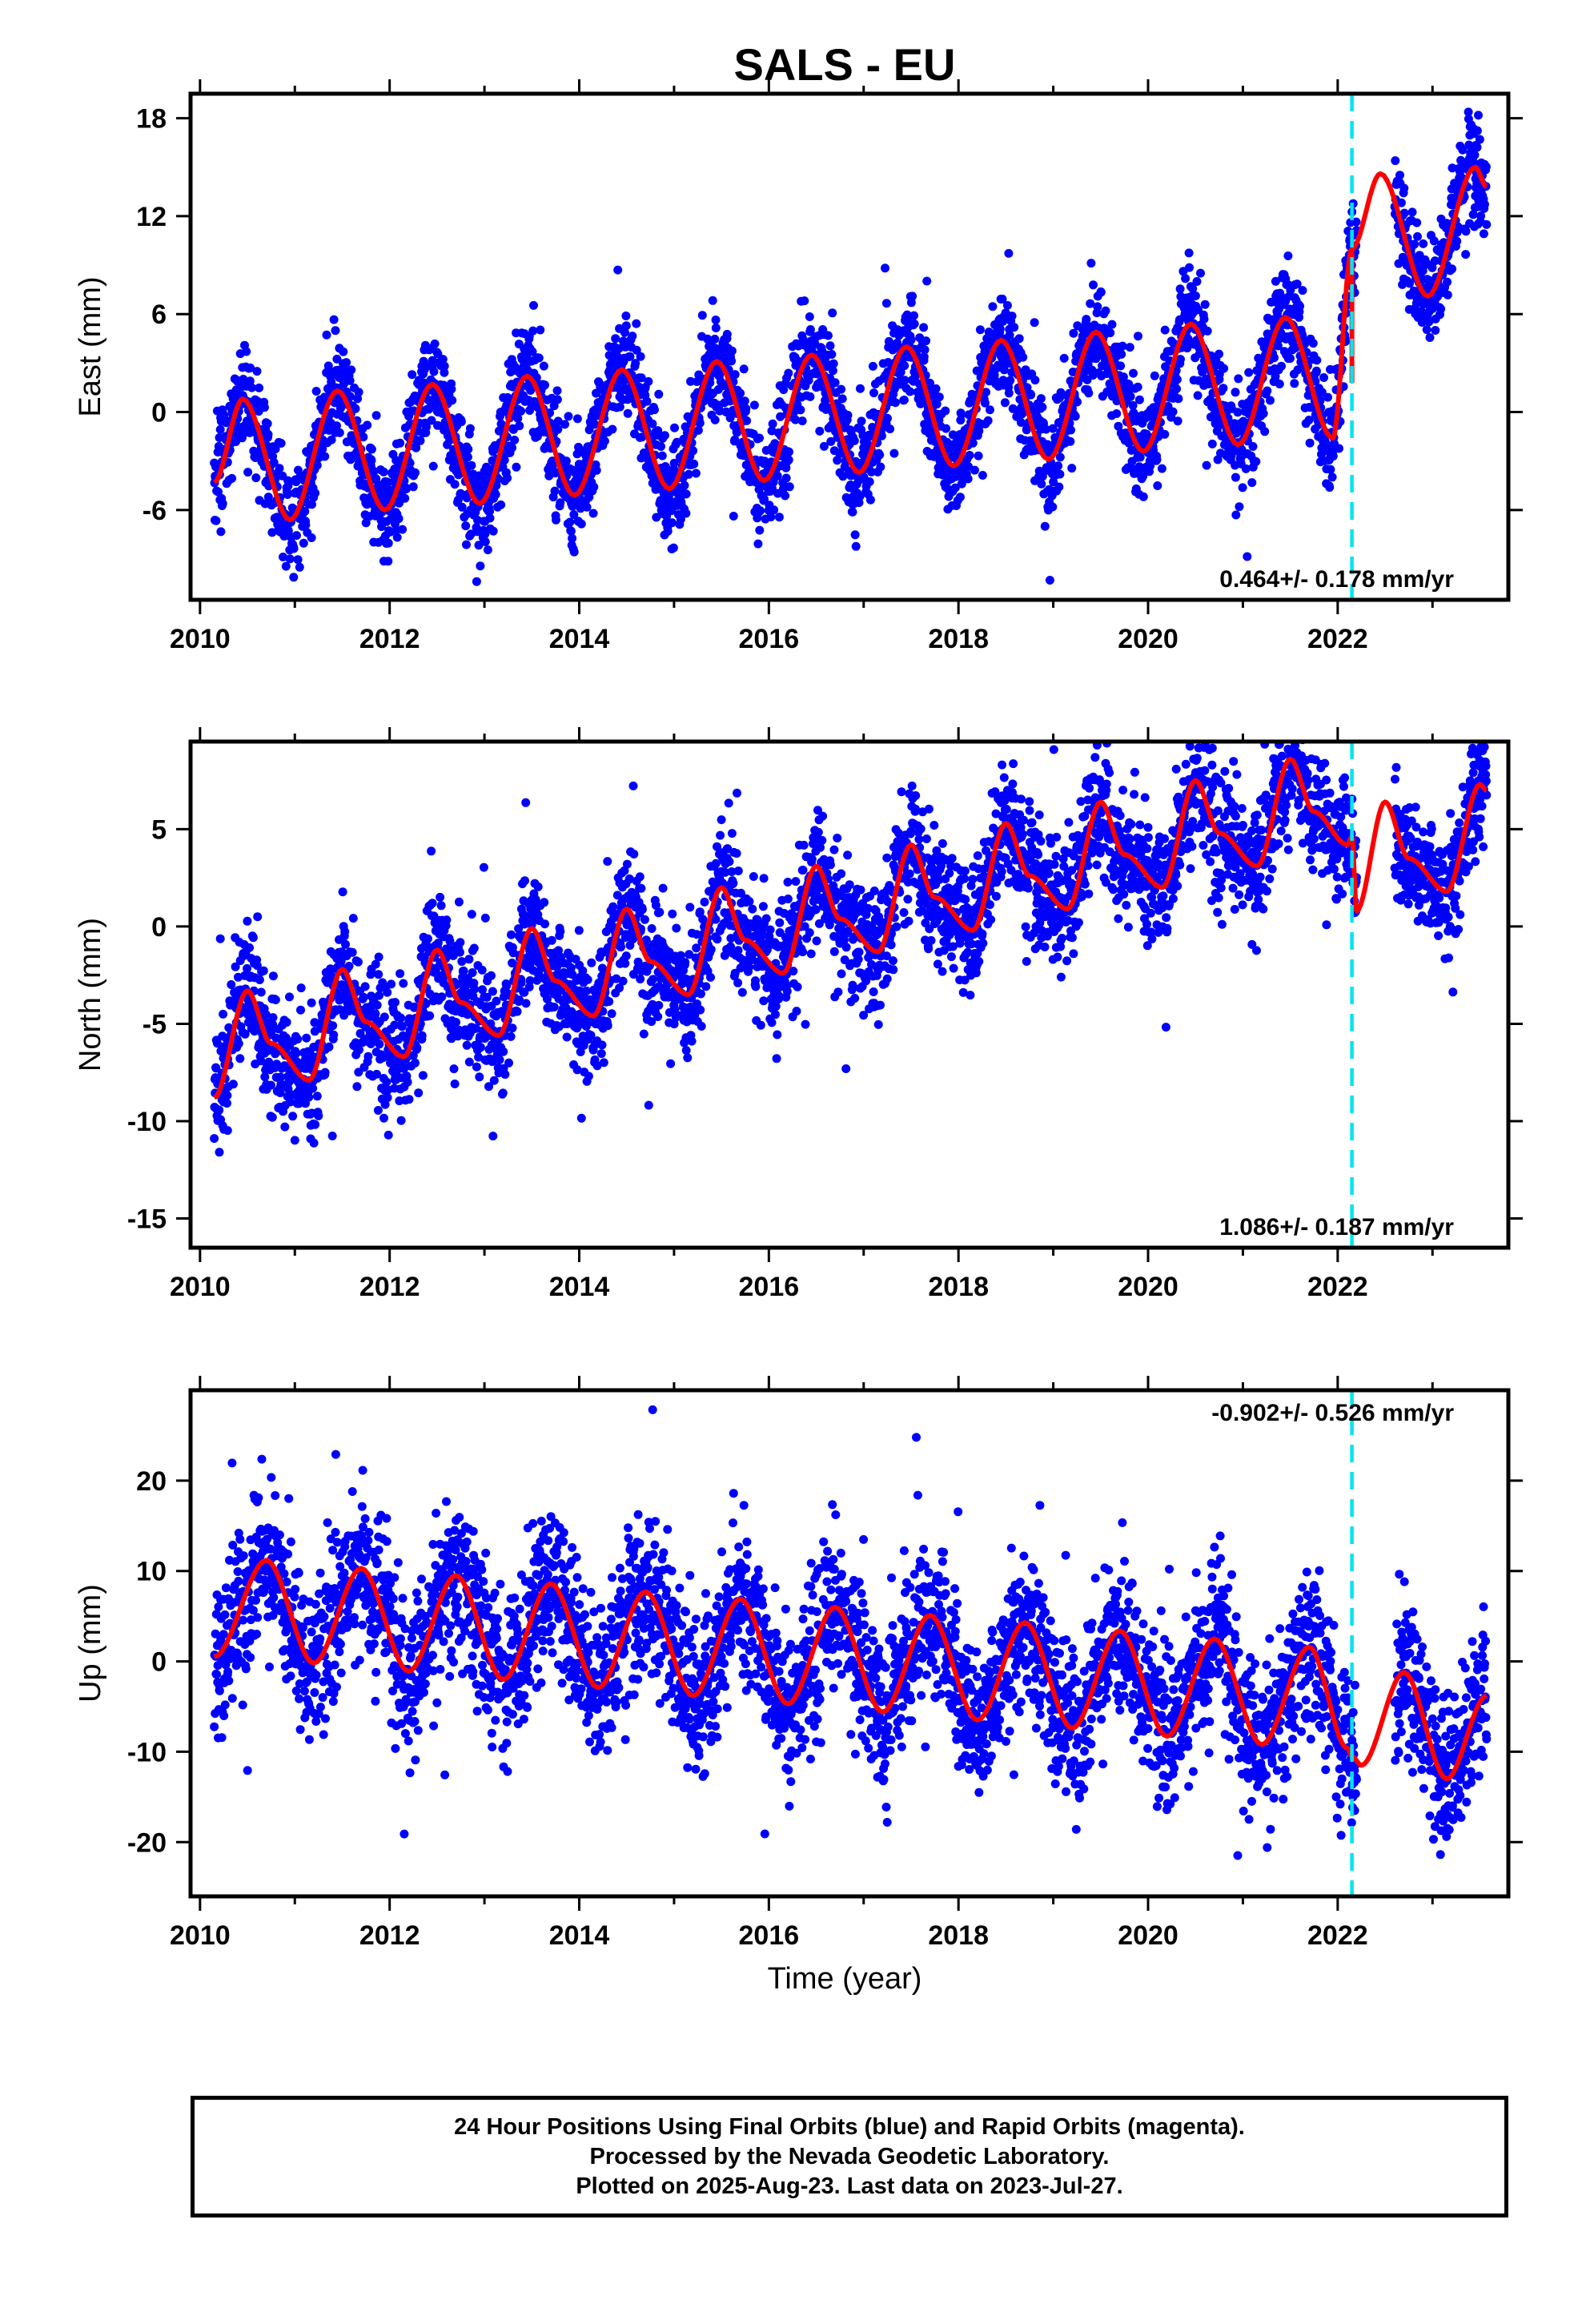  What do you see at coordinates (579, 639) in the screenshot?
I see `x-tick-label: 2014` at bounding box center [579, 639].